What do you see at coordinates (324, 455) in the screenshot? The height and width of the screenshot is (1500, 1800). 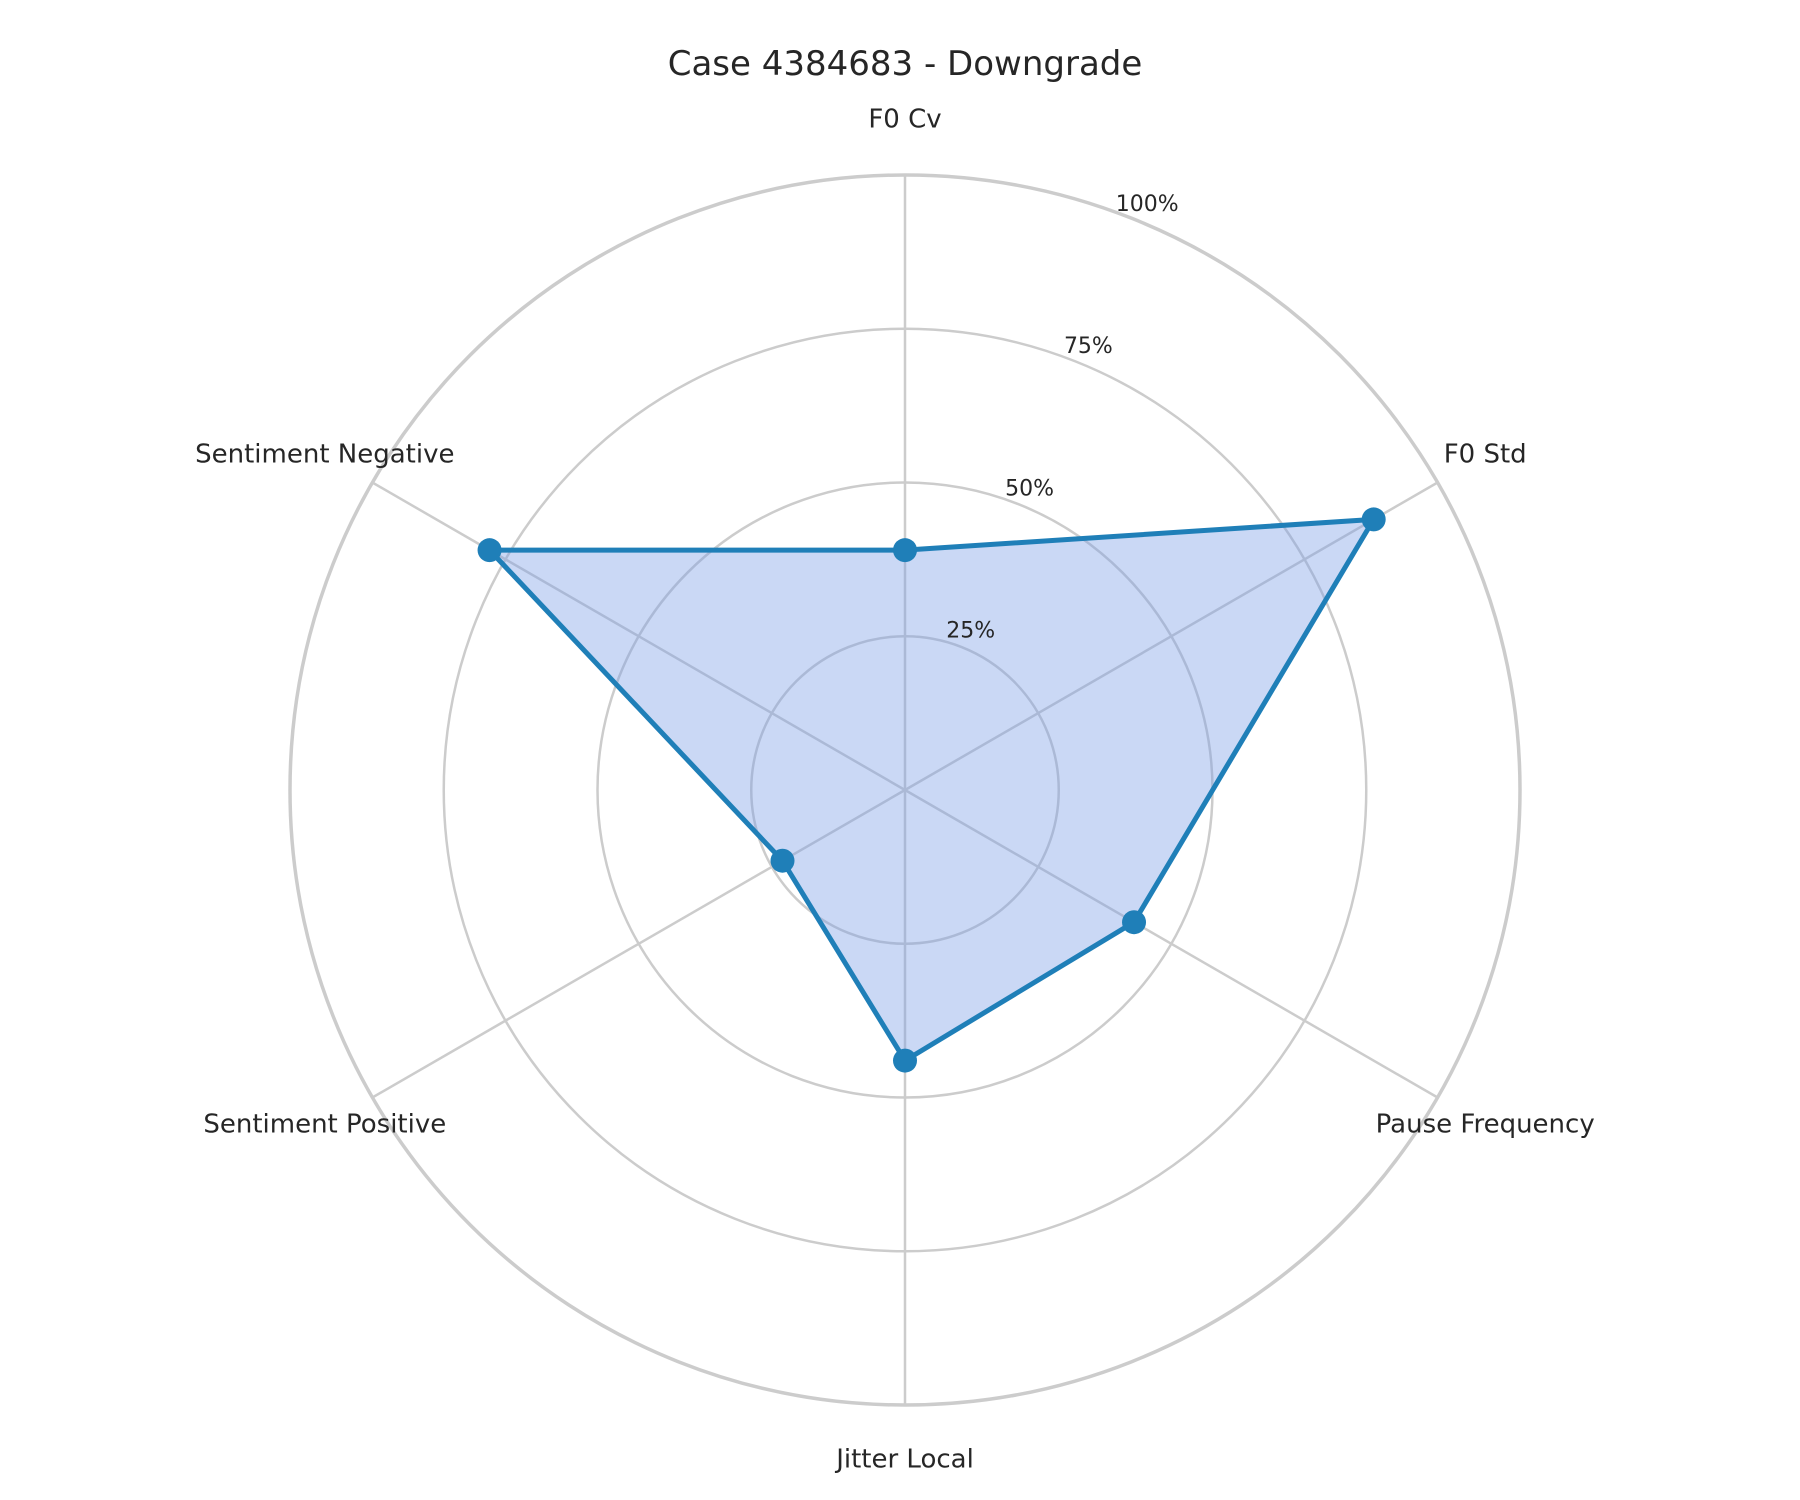 I see `axis-label-5: Sentiment Negative` at bounding box center [324, 455].